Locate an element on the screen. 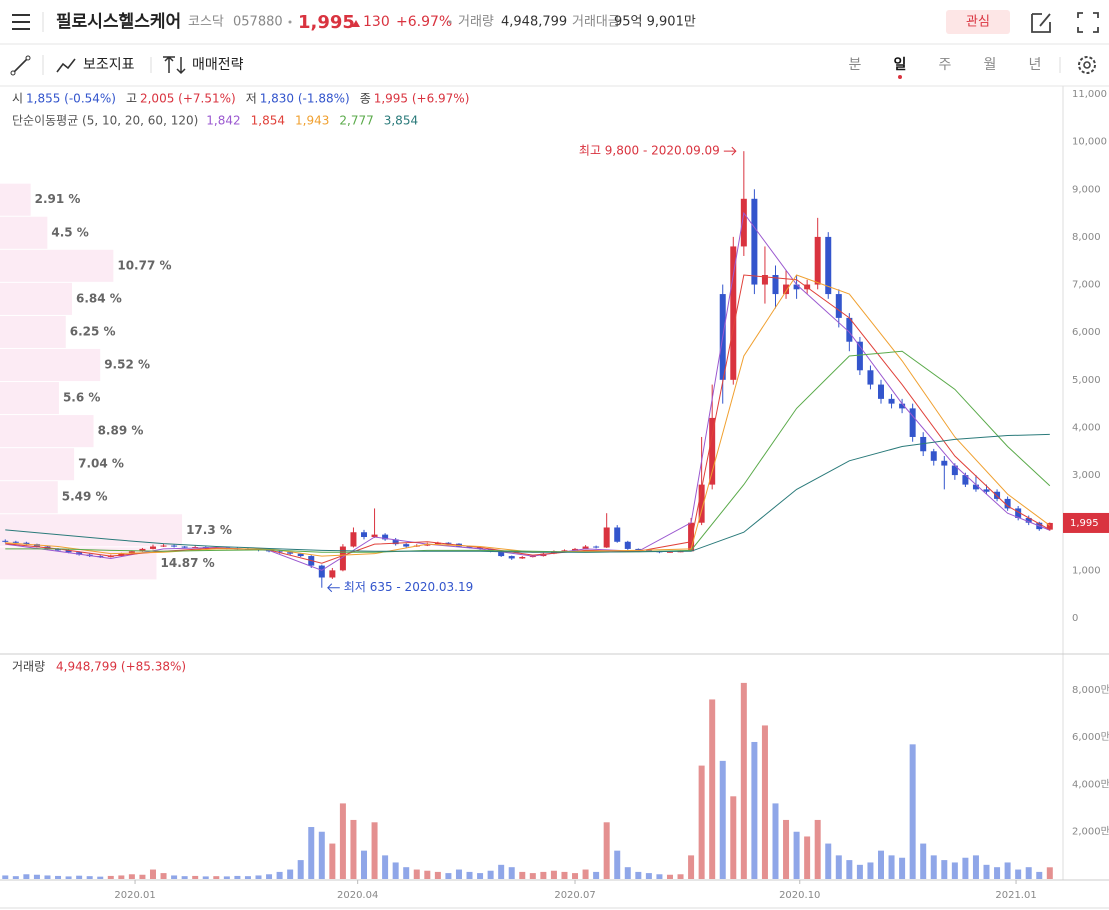 This screenshot has width=1109, height=910. watch-label: 관심 is located at coordinates (978, 22).